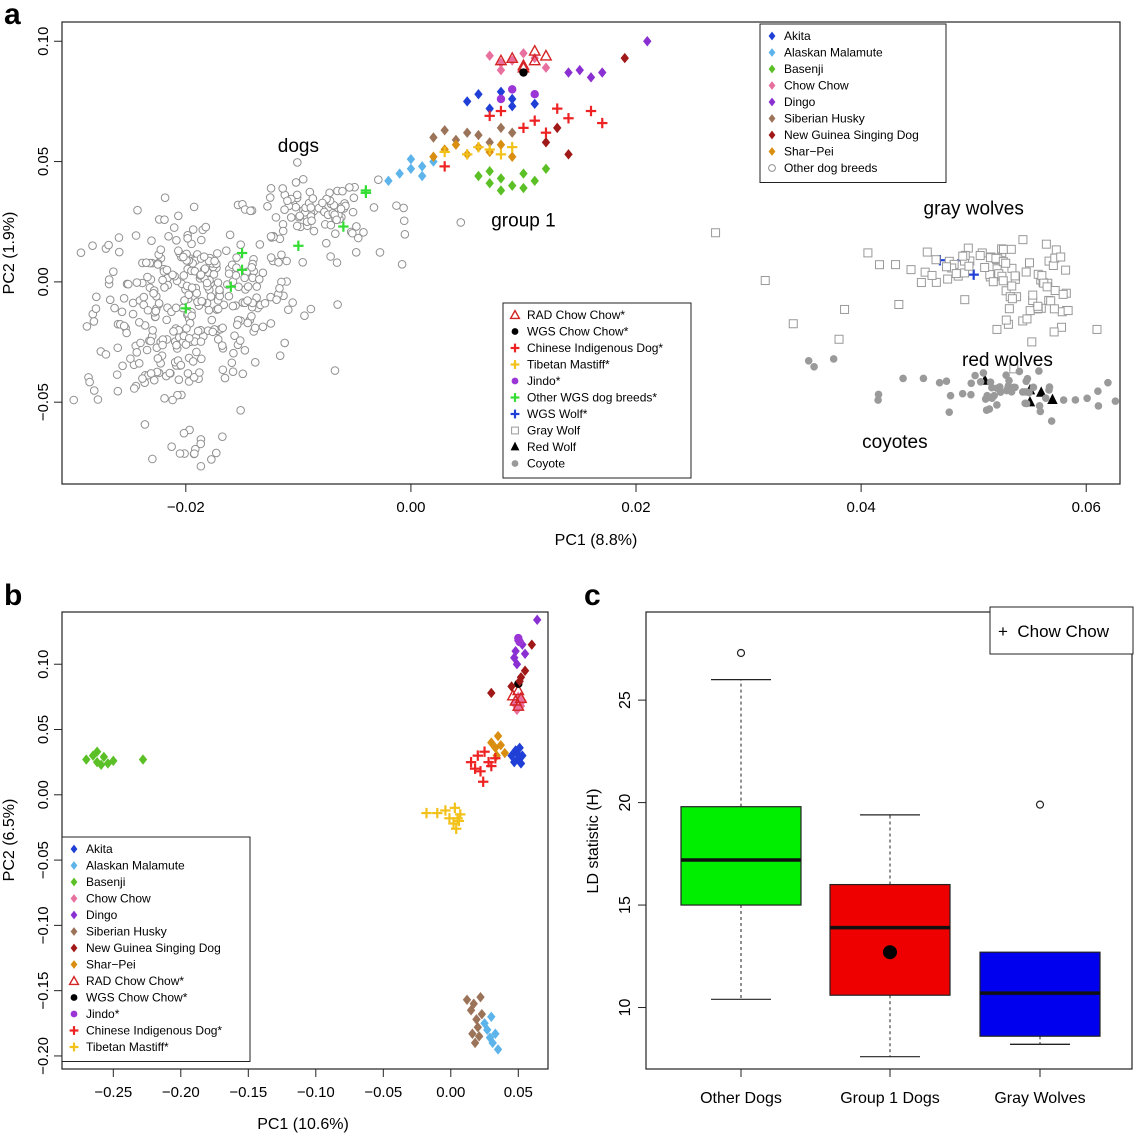 Image resolution: width=1134 pixels, height=1134 pixels. I want to click on y-tick-label: 0.10, so click(43, 41).